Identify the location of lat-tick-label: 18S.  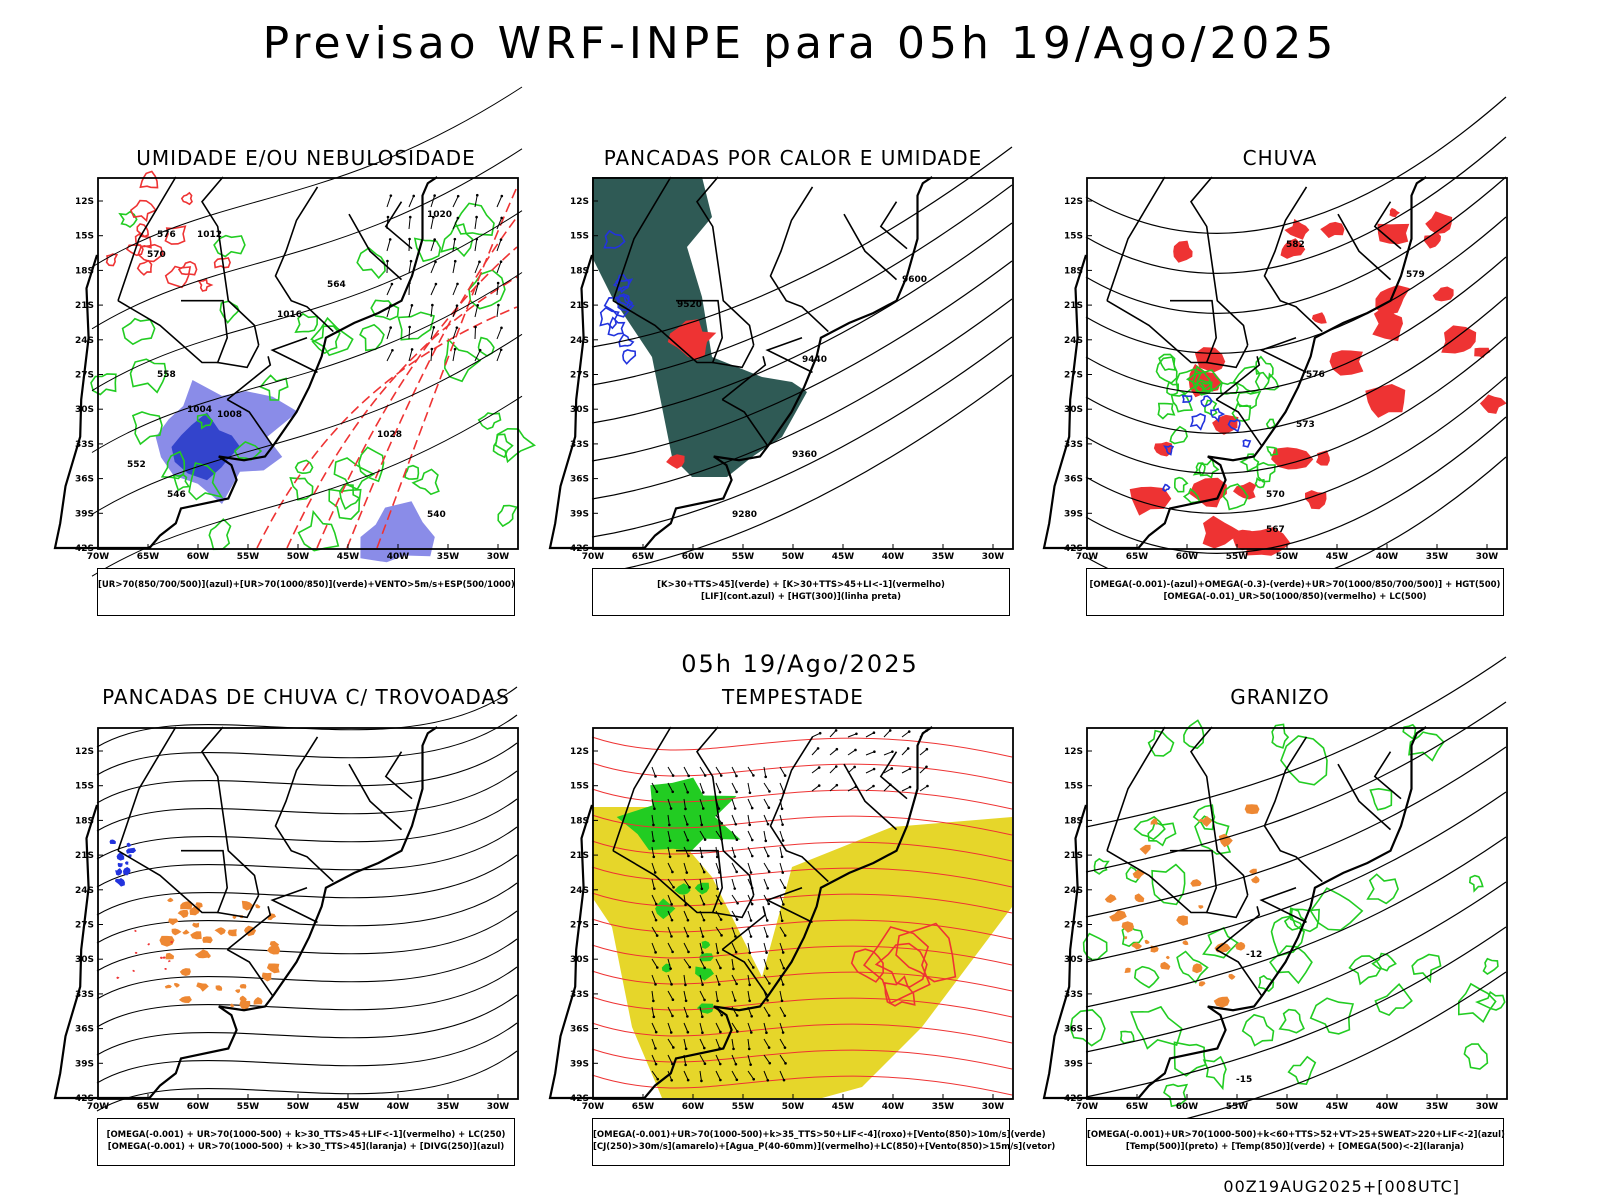
(84, 821).